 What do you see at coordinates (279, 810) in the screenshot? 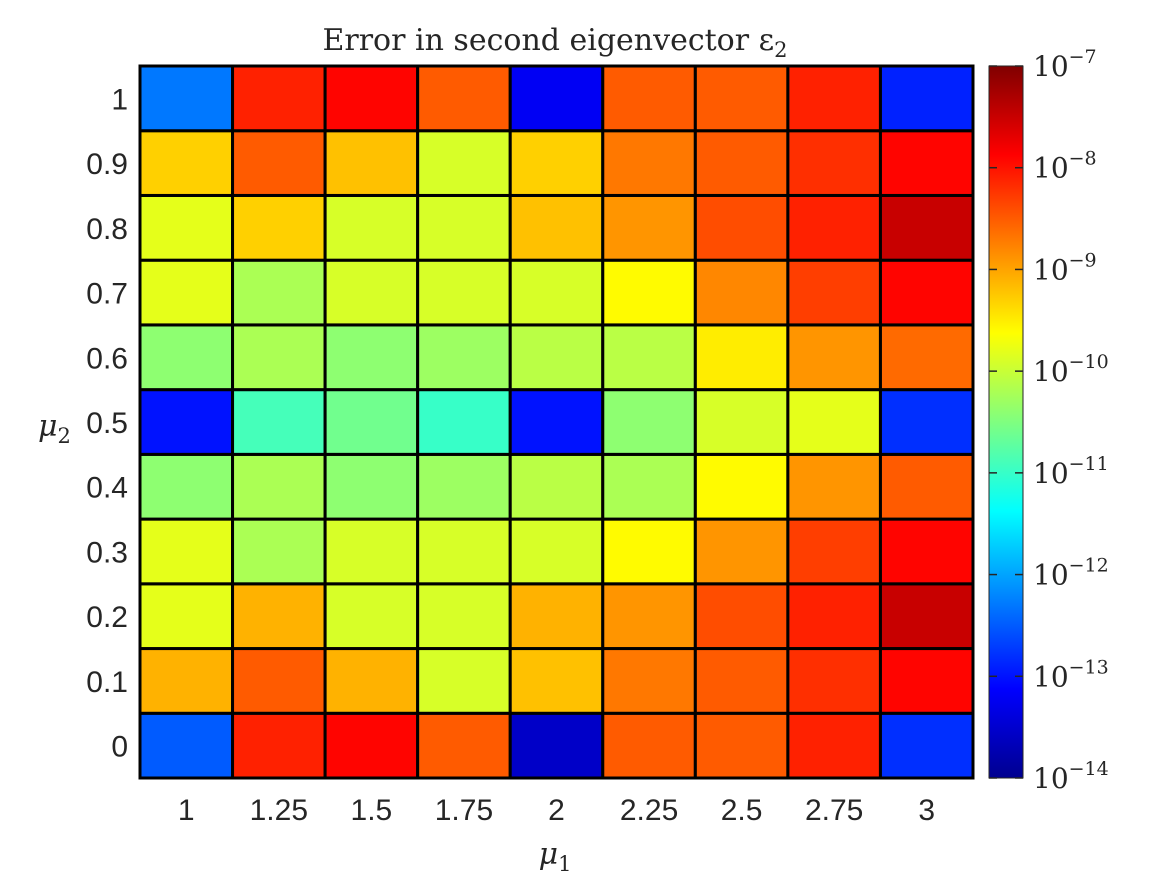
I see `x-tick-label: 1.25` at bounding box center [279, 810].